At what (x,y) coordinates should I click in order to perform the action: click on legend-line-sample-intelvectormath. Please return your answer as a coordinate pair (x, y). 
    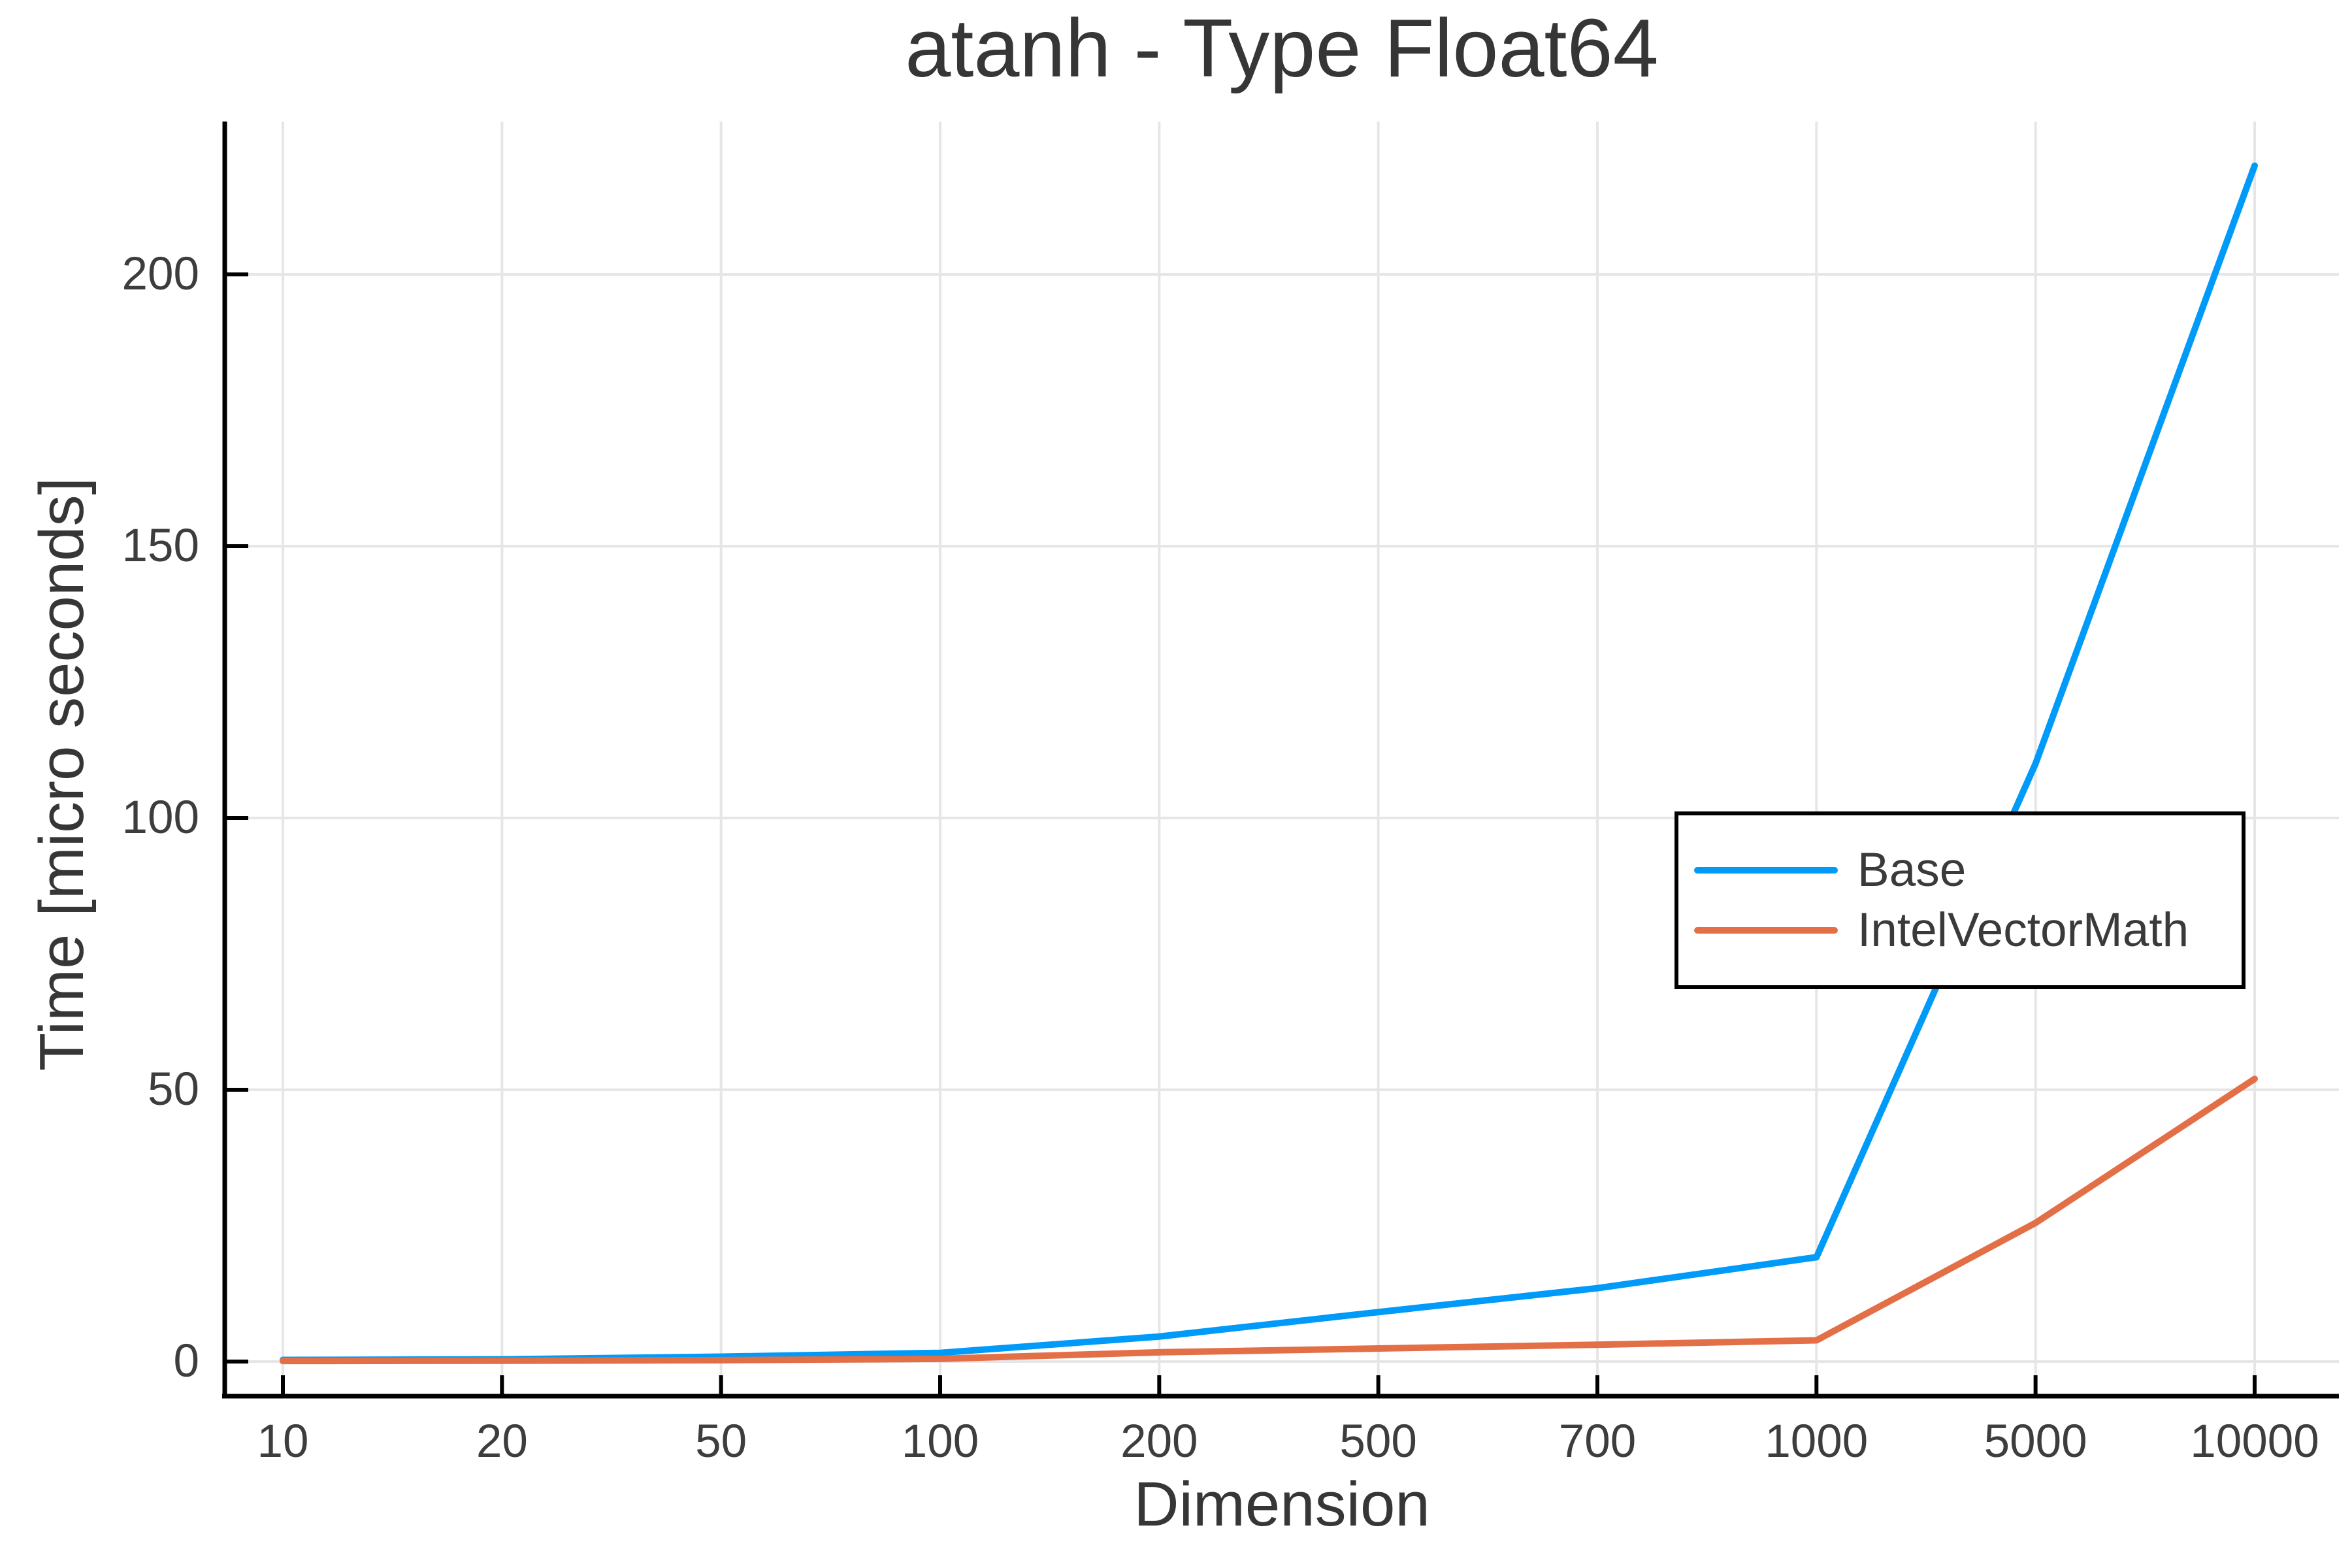
    Looking at the image, I should click on (1766, 930).